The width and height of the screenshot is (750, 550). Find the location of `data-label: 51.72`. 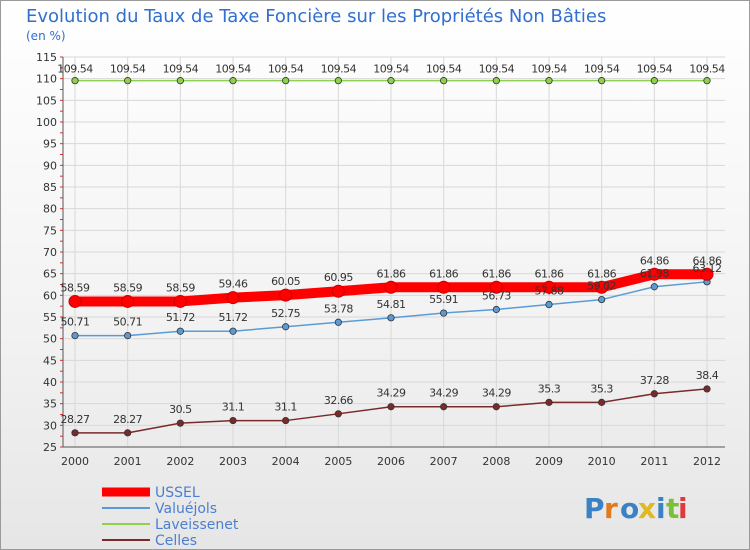

data-label: 51.72 is located at coordinates (180, 317).